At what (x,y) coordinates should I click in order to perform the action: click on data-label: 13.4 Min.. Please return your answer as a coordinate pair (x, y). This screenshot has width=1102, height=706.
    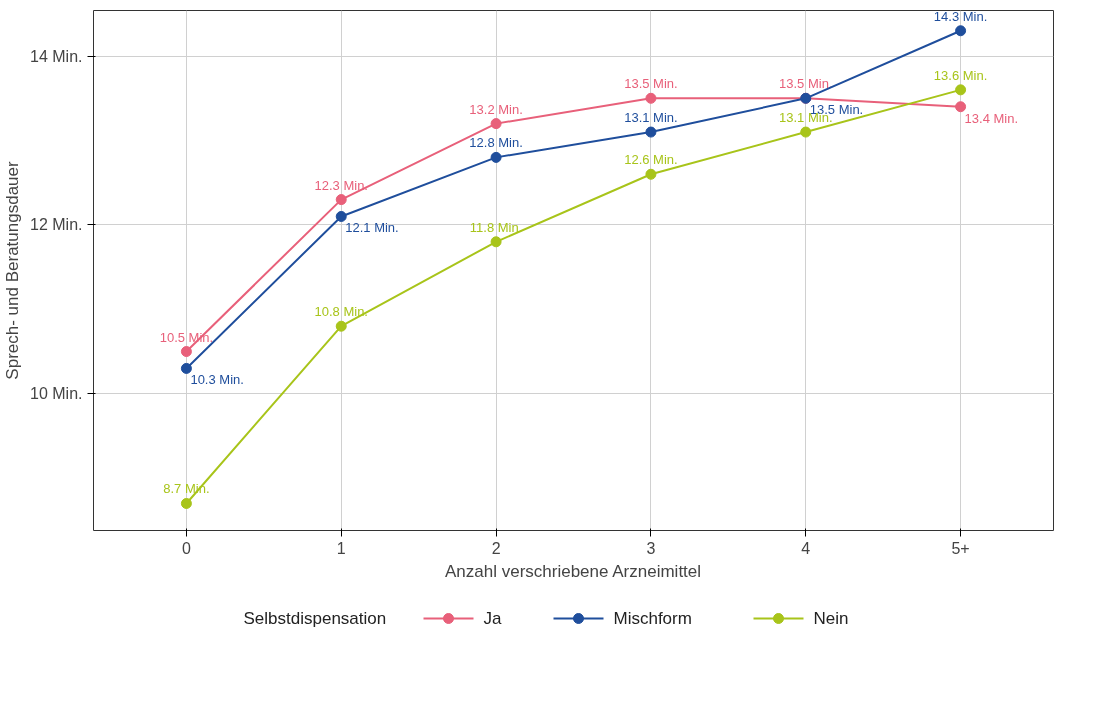
    Looking at the image, I should click on (991, 118).